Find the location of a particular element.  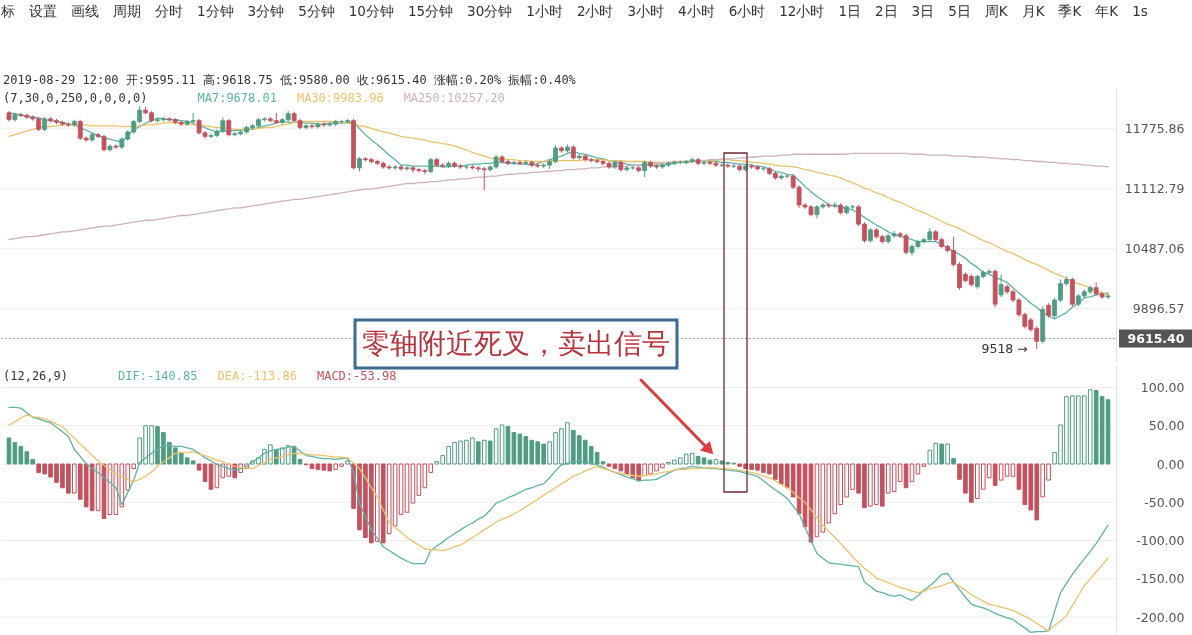

annotation: 9518 → is located at coordinates (1004, 349).